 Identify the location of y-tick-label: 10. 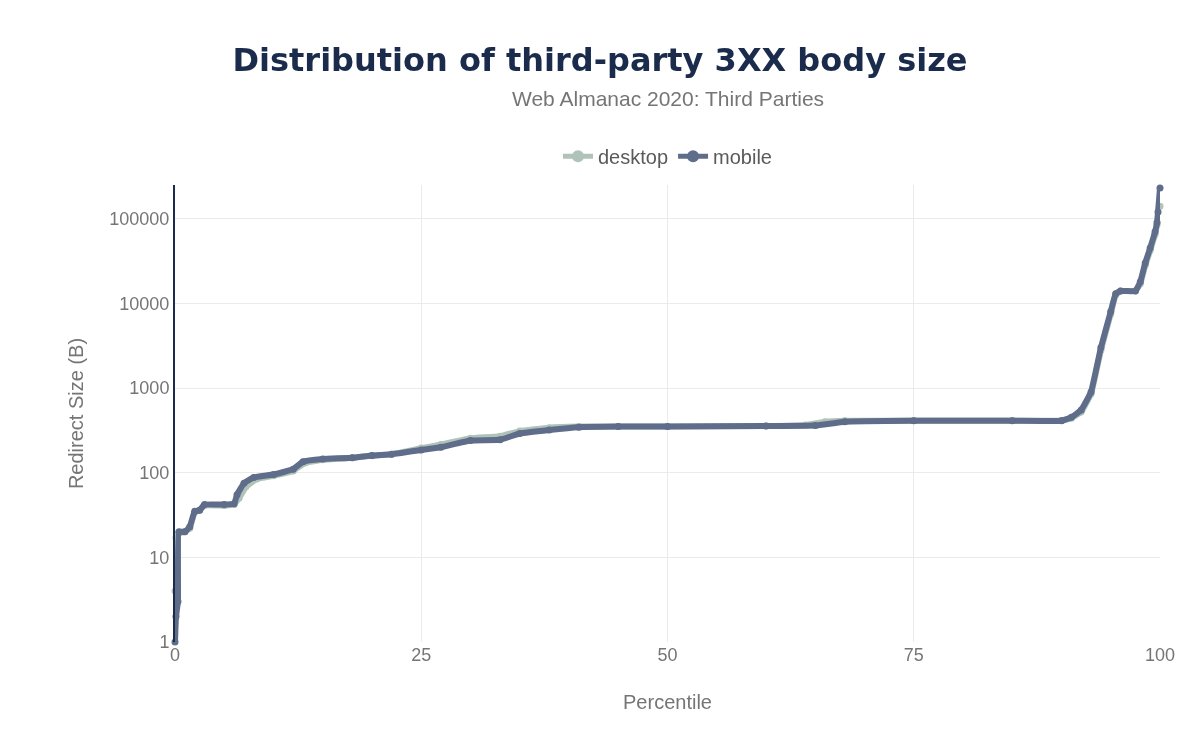
(159, 557).